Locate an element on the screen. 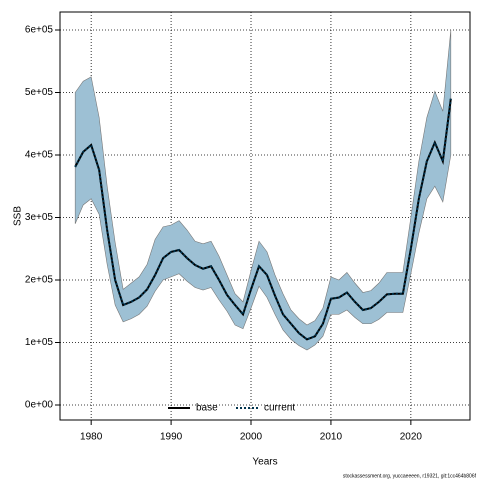  x-tick-label: 1990 is located at coordinates (171, 437).